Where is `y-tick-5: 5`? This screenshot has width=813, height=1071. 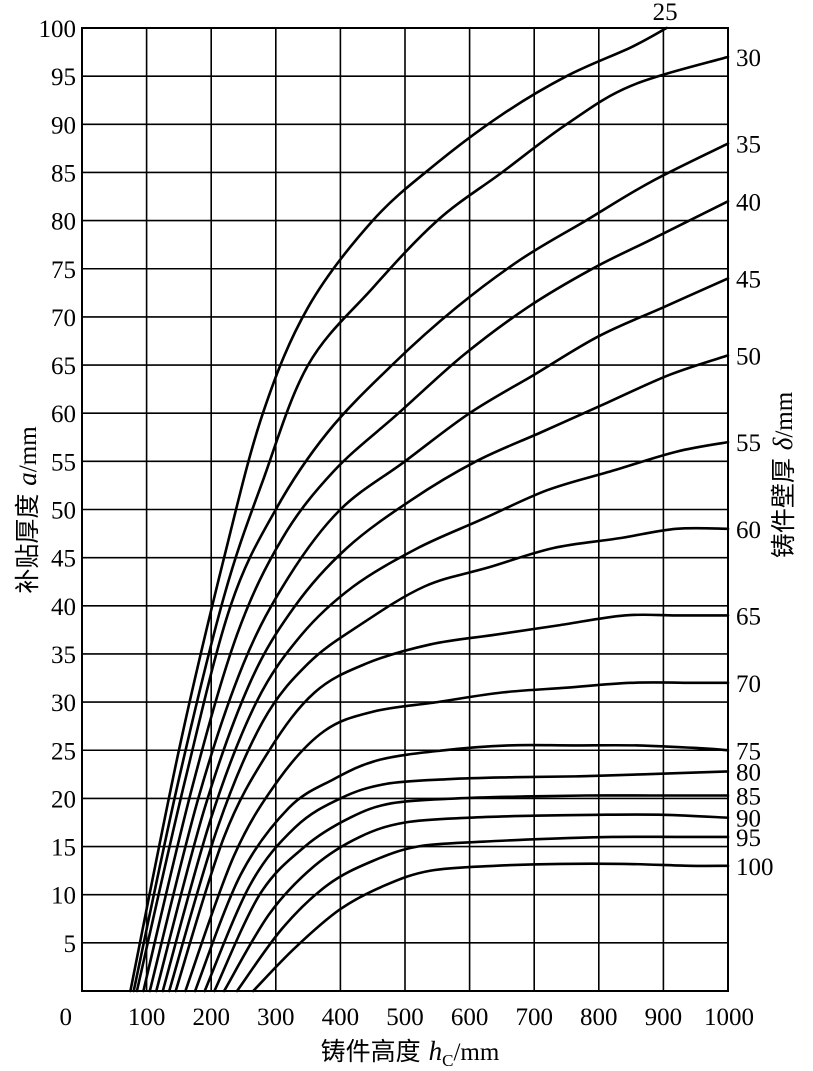
y-tick-5: 5 is located at coordinates (70, 944).